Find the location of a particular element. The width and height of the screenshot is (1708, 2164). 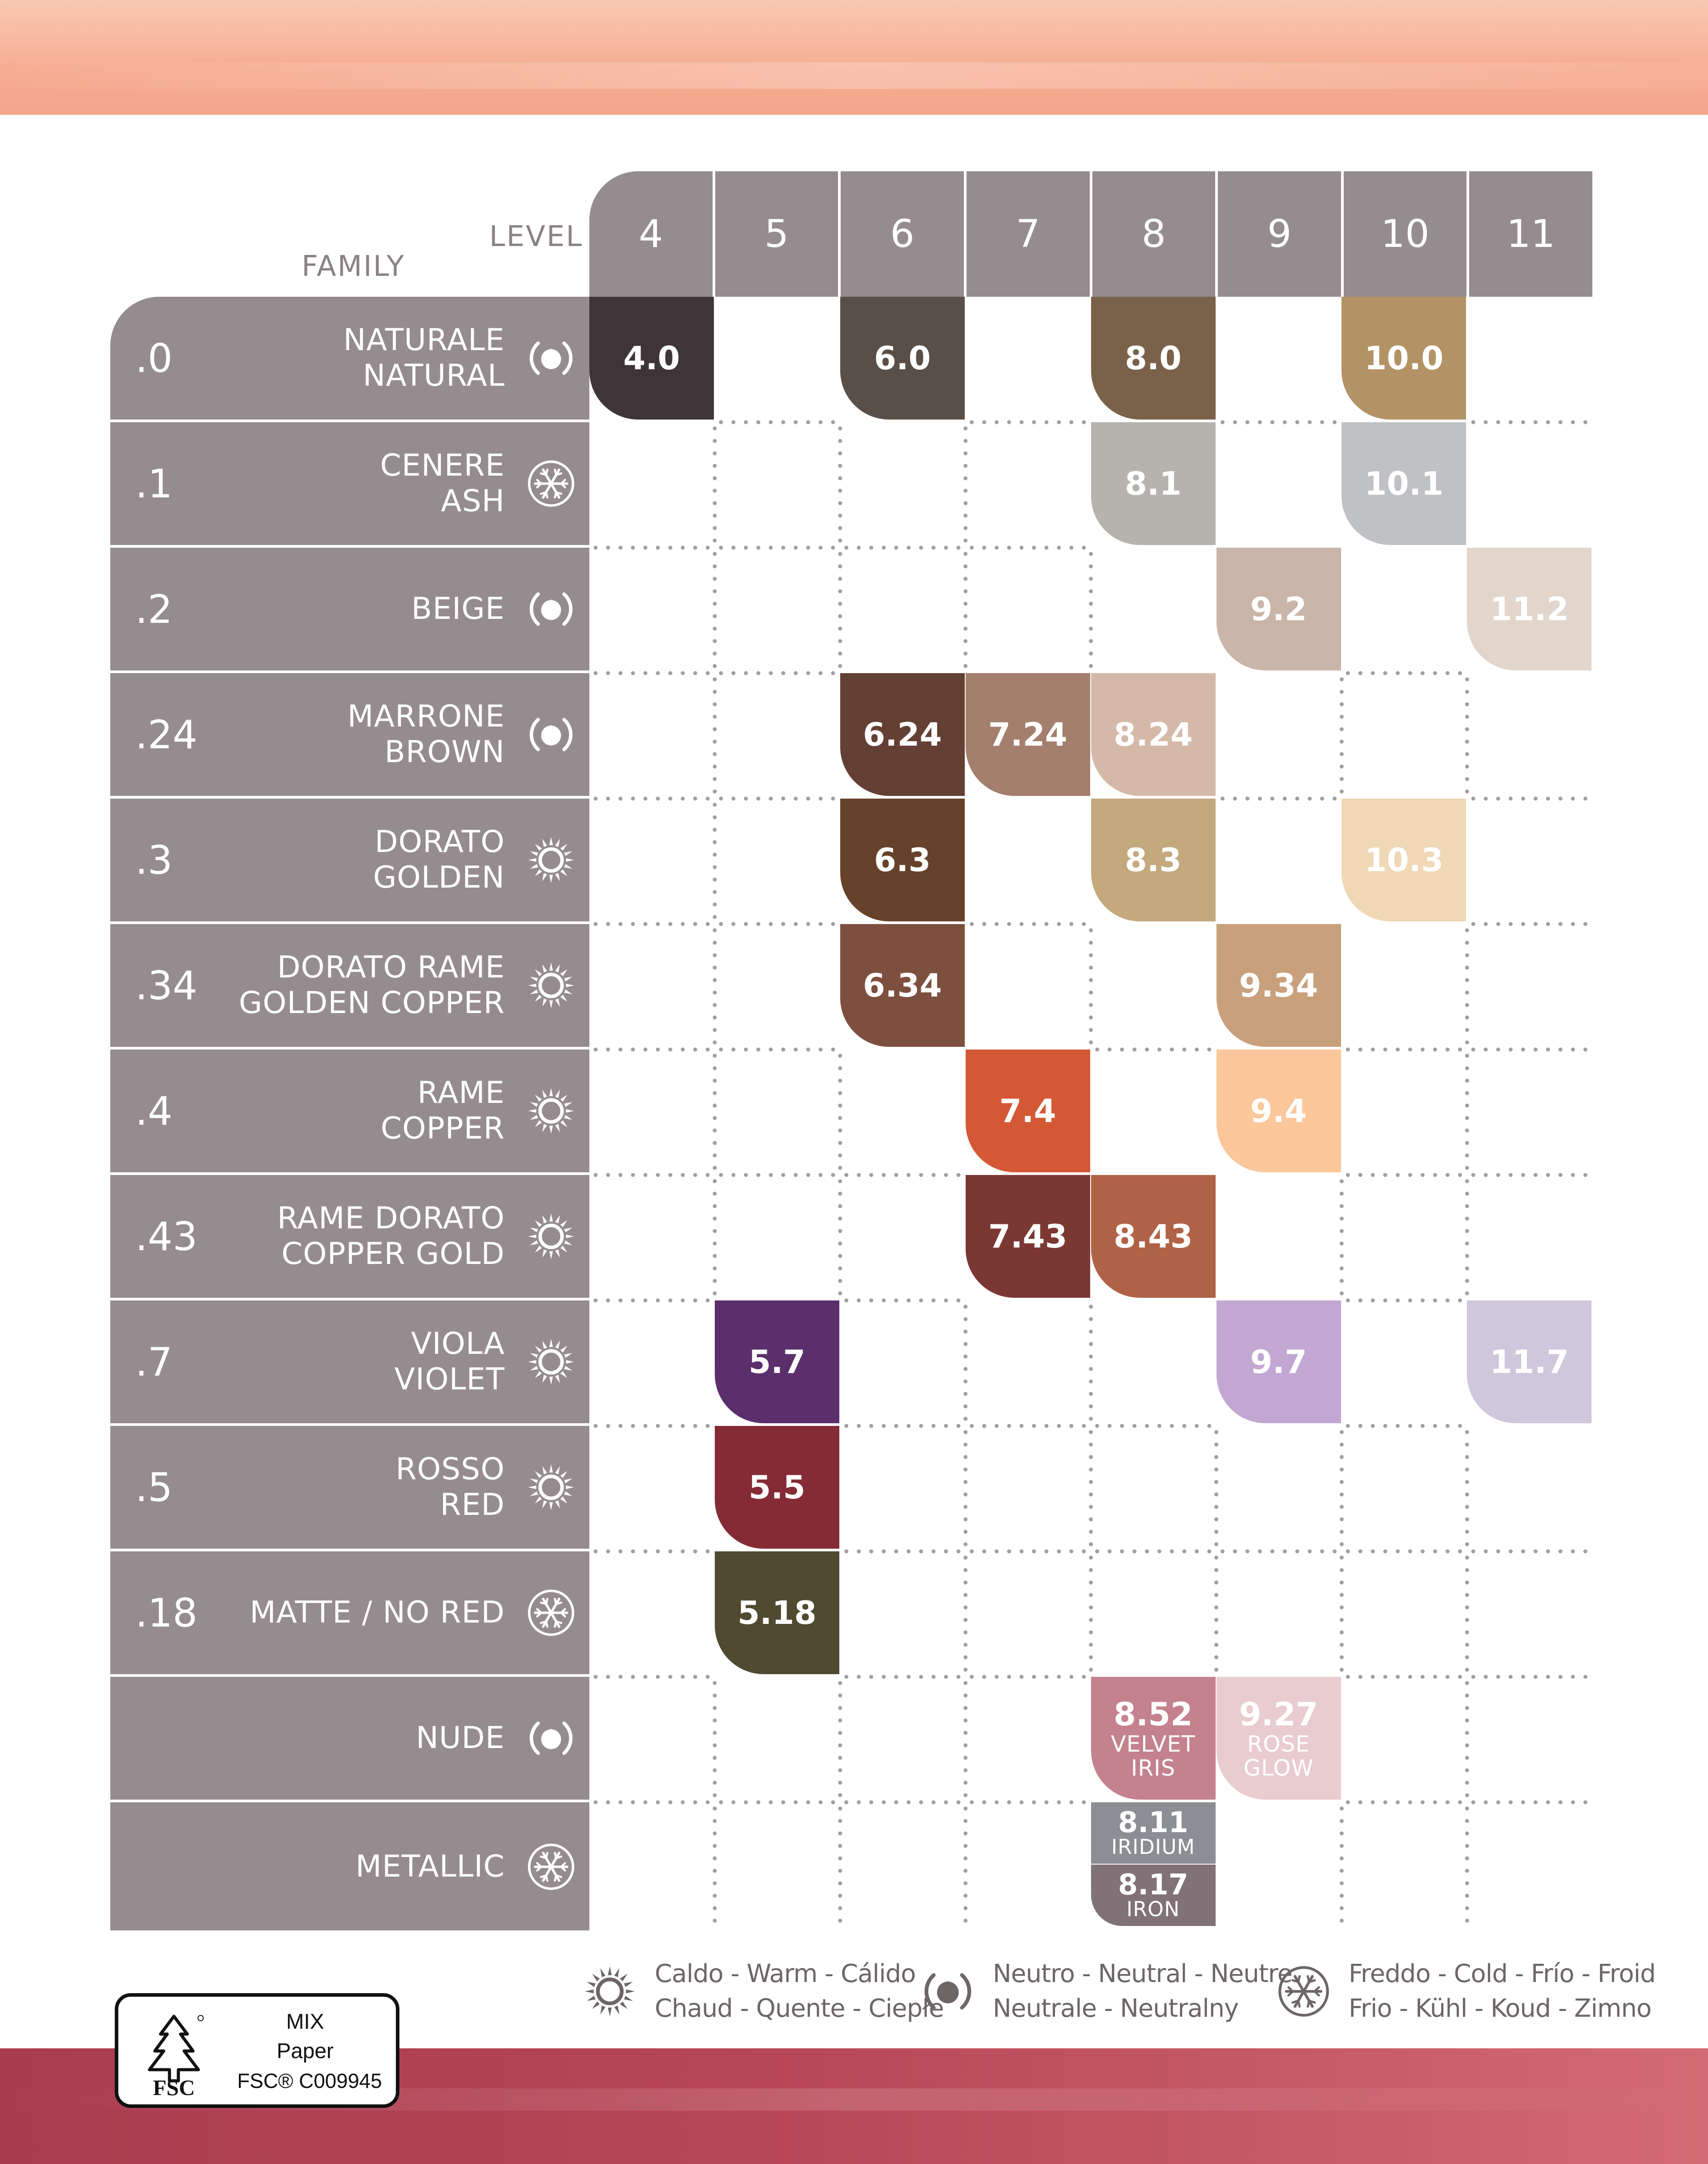

family-names: RAME DORATO COPPER GOLD is located at coordinates (391, 1236).